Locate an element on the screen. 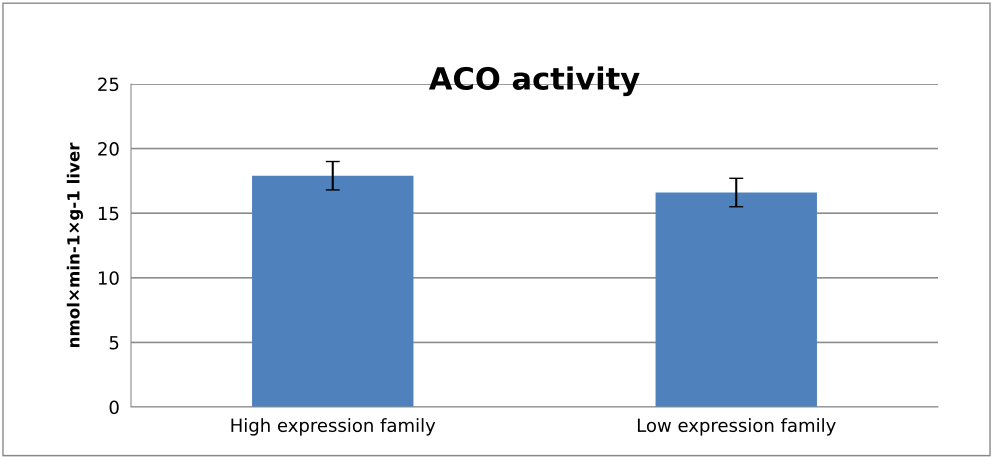 This screenshot has width=993, height=457. y-tick-label: 20 is located at coordinates (108, 149).